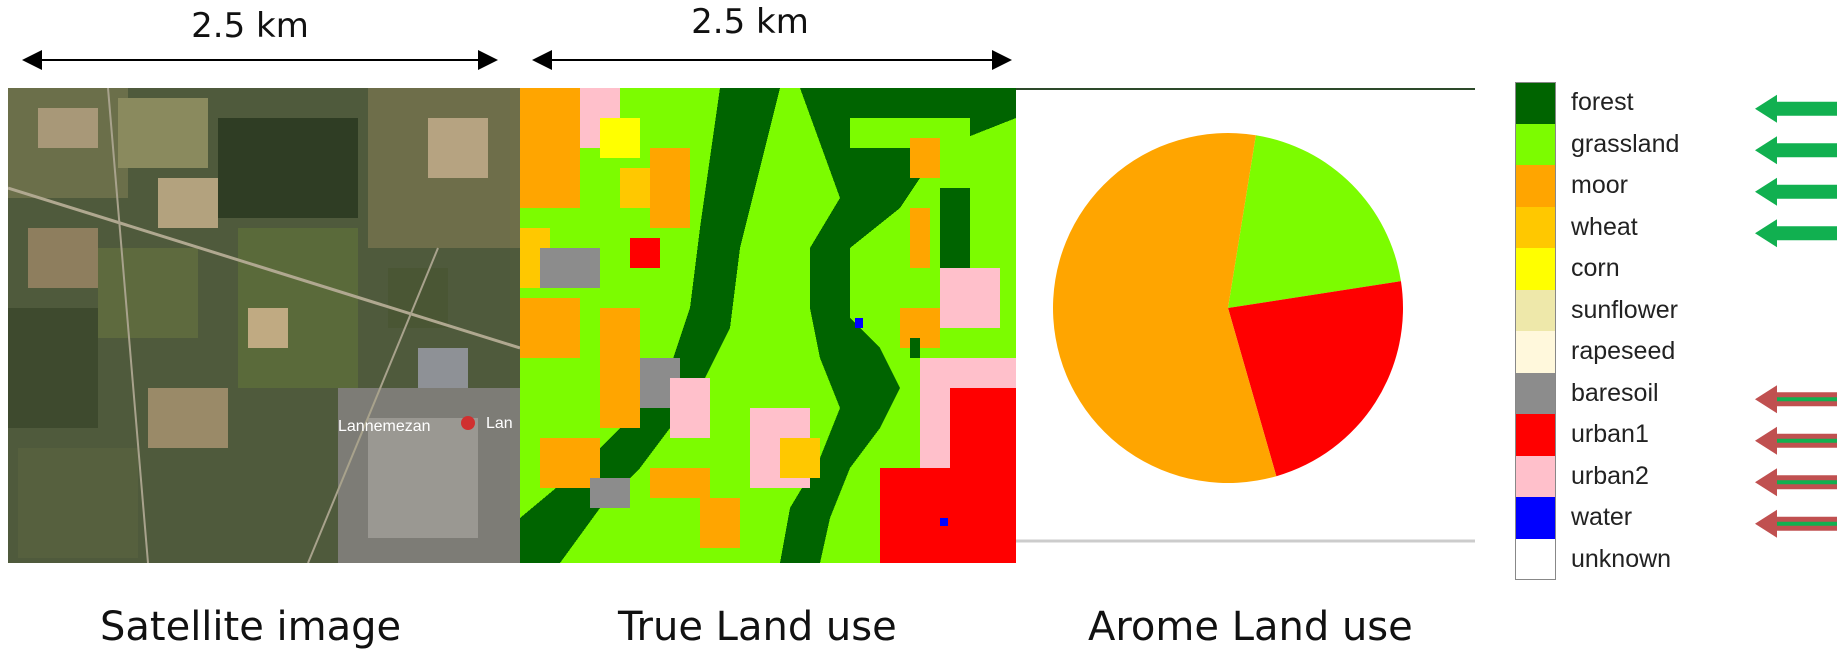  What do you see at coordinates (1604, 226) in the screenshot?
I see `legend-label: wheat` at bounding box center [1604, 226].